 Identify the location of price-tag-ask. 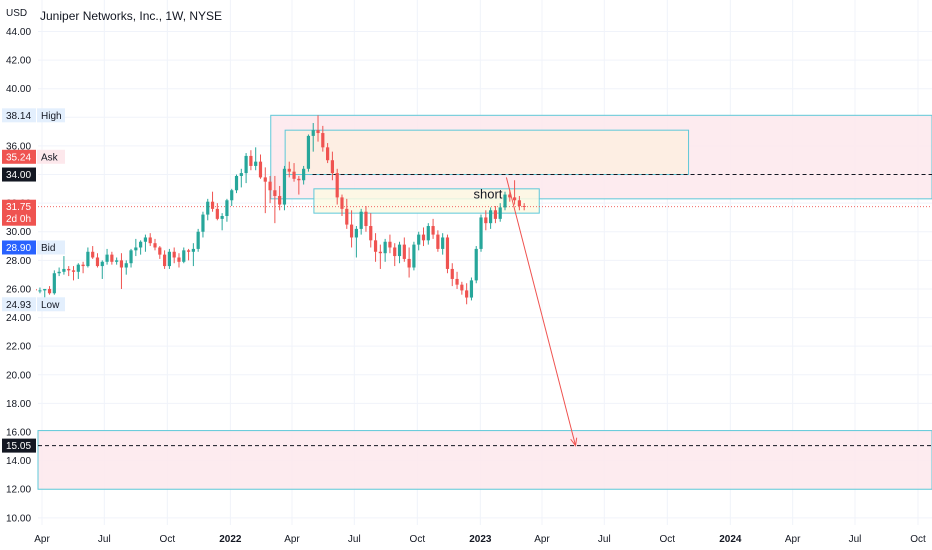
(51, 156).